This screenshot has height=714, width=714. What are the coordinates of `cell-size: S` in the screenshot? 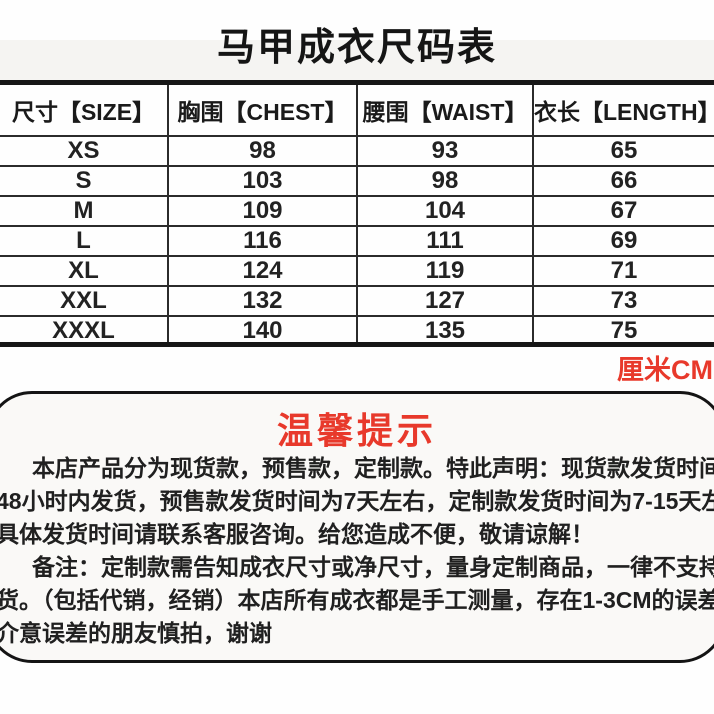 It's located at (84, 181).